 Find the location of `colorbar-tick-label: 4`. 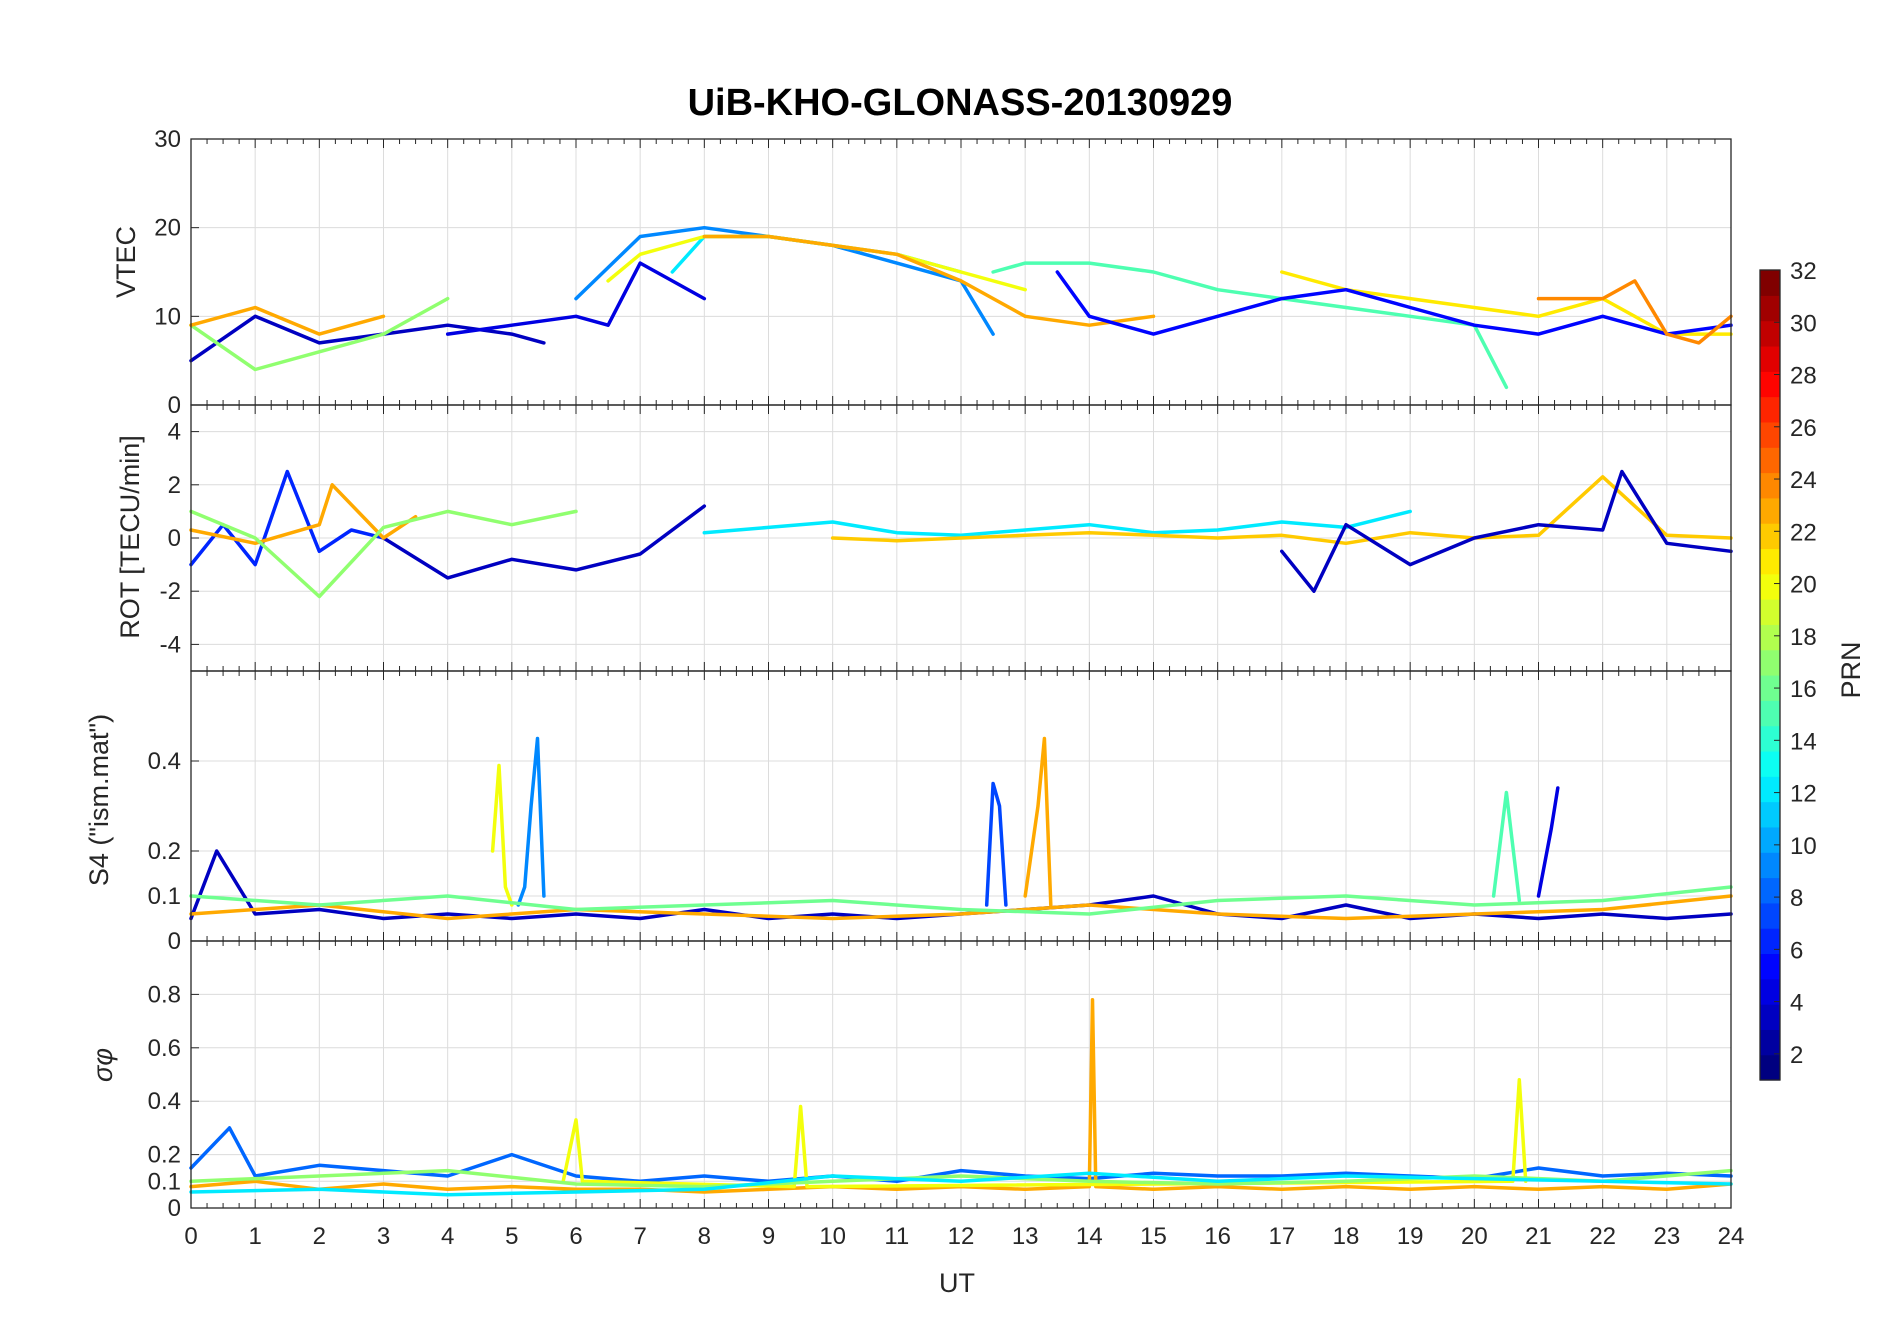

colorbar-tick-label: 4 is located at coordinates (1796, 1003).